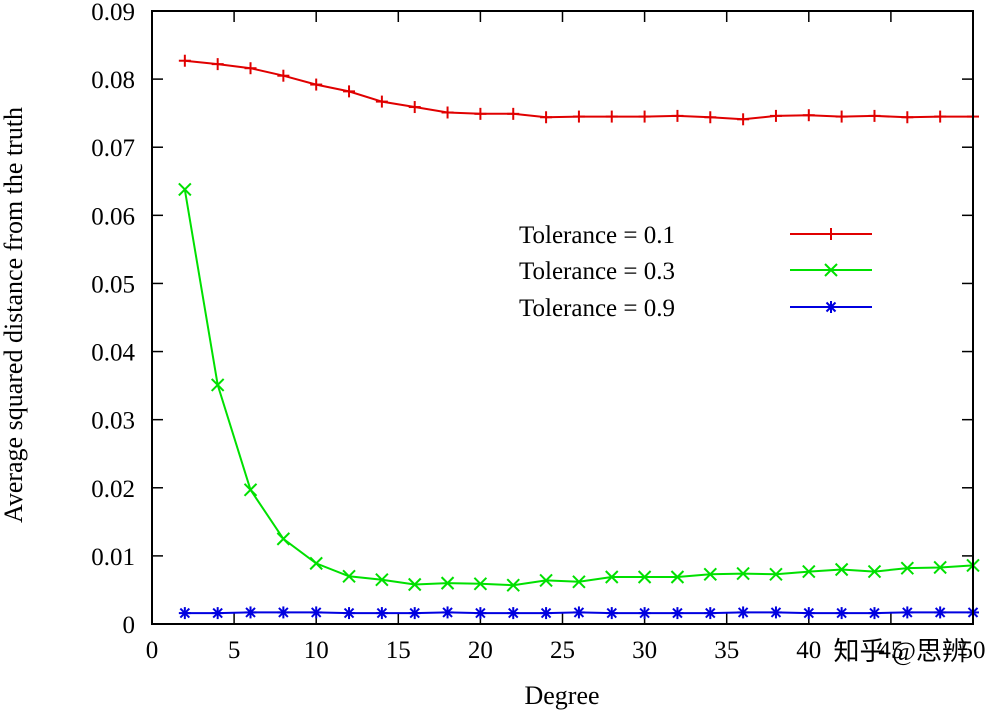 The image size is (990, 715). Describe the element at coordinates (113, 80) in the screenshot. I see `y-tick-label-8: 0.08` at that location.